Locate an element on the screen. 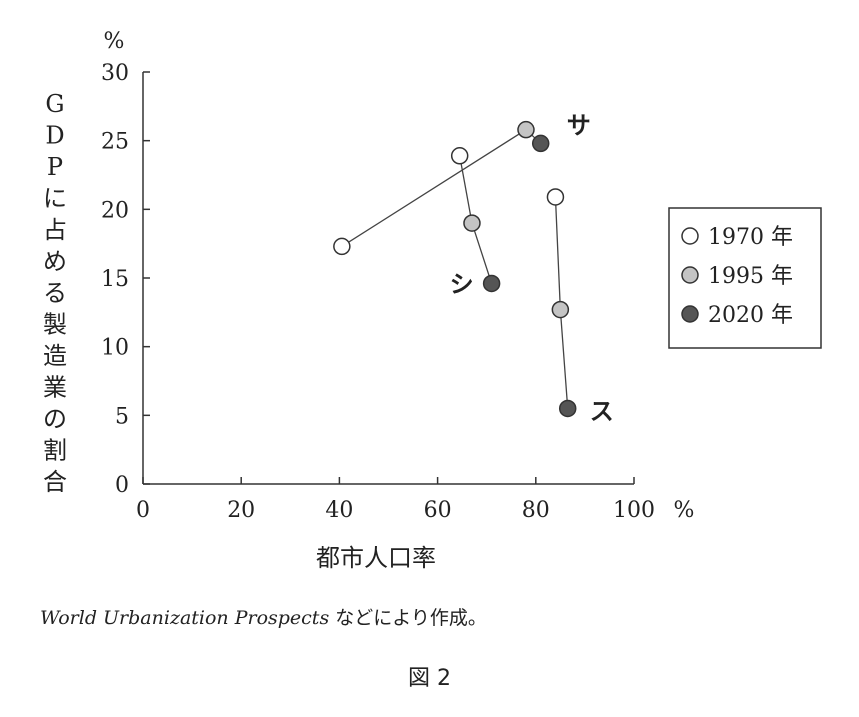  data-points is located at coordinates (455, 269).